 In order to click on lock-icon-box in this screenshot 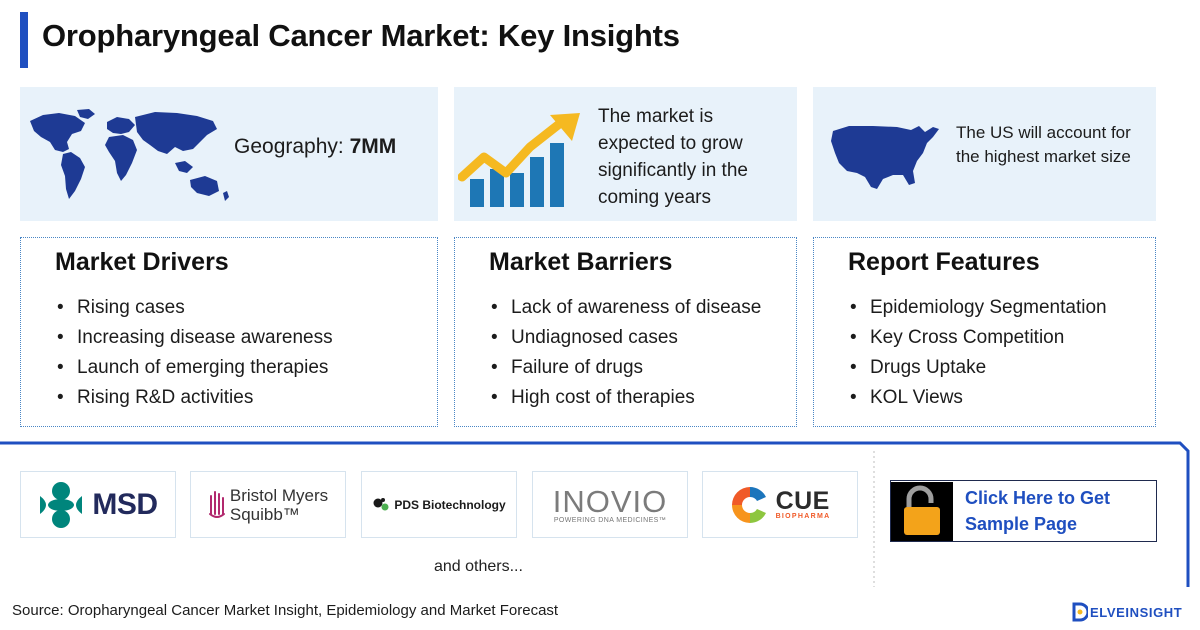, I will do `click(922, 511)`.